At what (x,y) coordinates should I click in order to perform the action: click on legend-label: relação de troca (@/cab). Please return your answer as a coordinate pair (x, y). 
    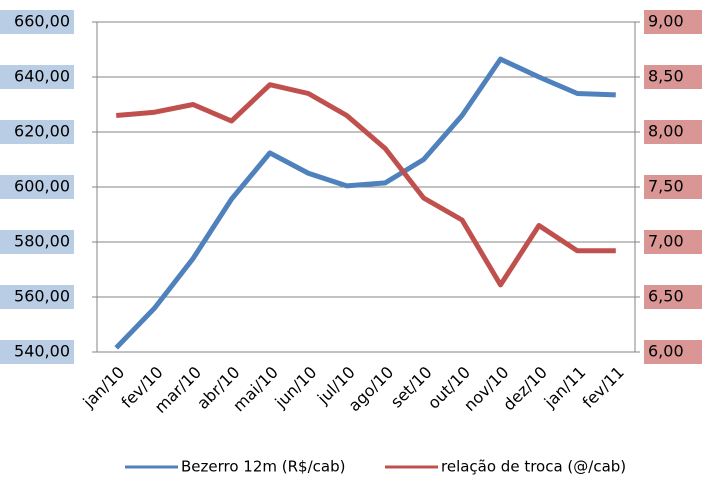
    Looking at the image, I should click on (533, 467).